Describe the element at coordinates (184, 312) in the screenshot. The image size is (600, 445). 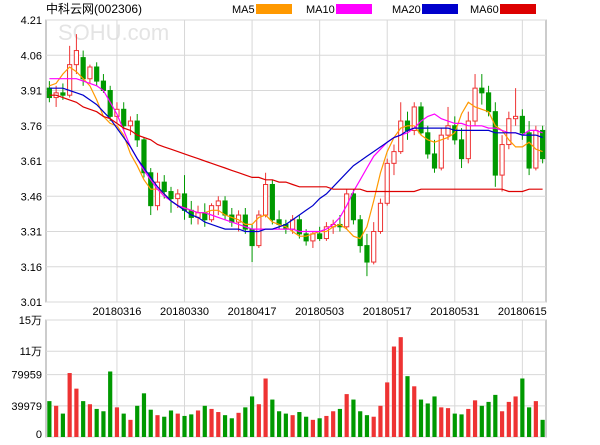
I see `date-label: 20180330` at that location.